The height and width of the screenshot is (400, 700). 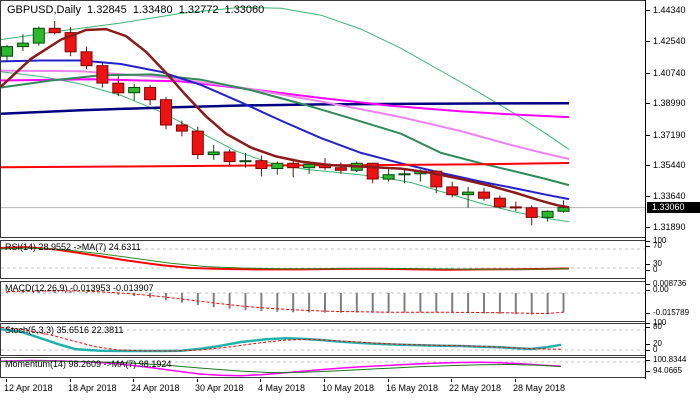 What do you see at coordinates (671, 312) in the screenshot?
I see `axis-label: -0.015789` at bounding box center [671, 312].